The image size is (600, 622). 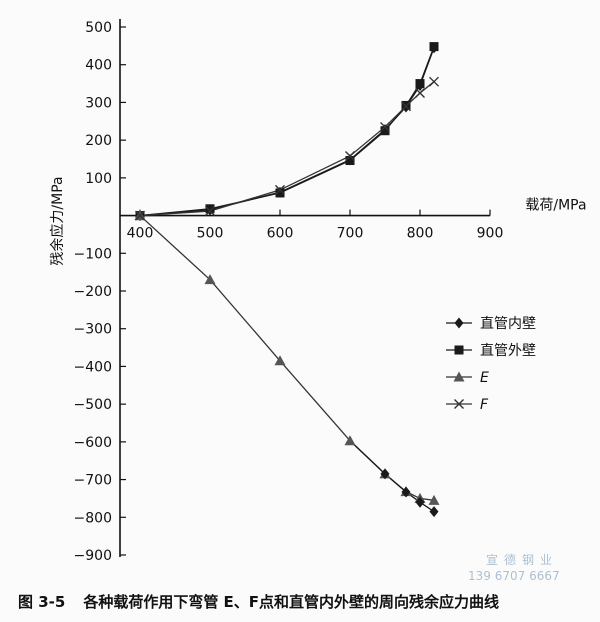 I want to click on y-tick-label: −200, so click(x=93, y=292).